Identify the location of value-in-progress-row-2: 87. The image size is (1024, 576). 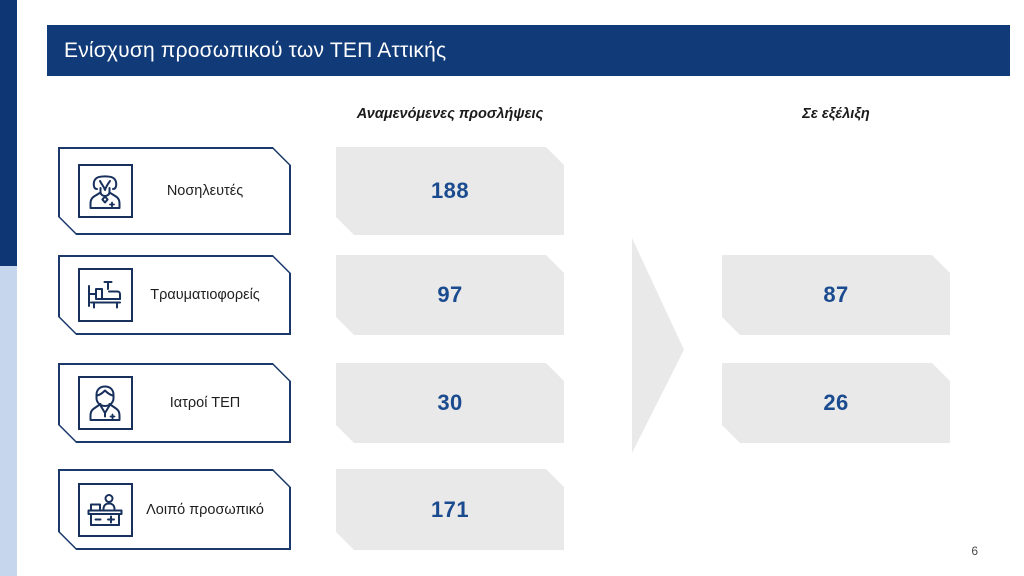
(836, 295).